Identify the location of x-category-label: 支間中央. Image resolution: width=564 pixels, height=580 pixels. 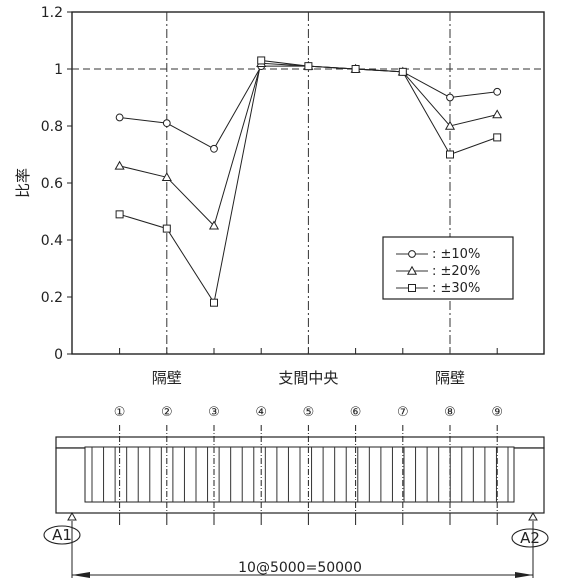
(308, 378).